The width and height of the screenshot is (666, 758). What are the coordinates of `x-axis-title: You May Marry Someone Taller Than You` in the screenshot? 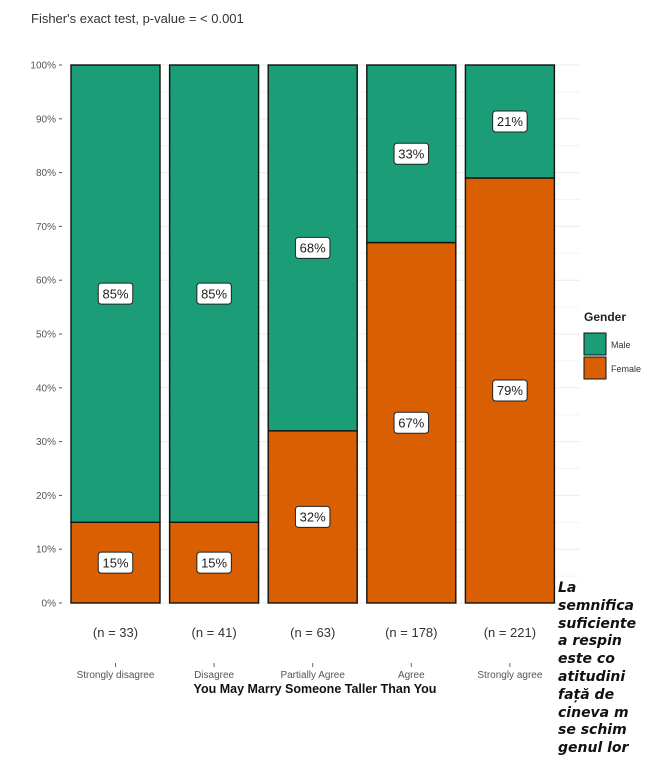 It's located at (315, 689).